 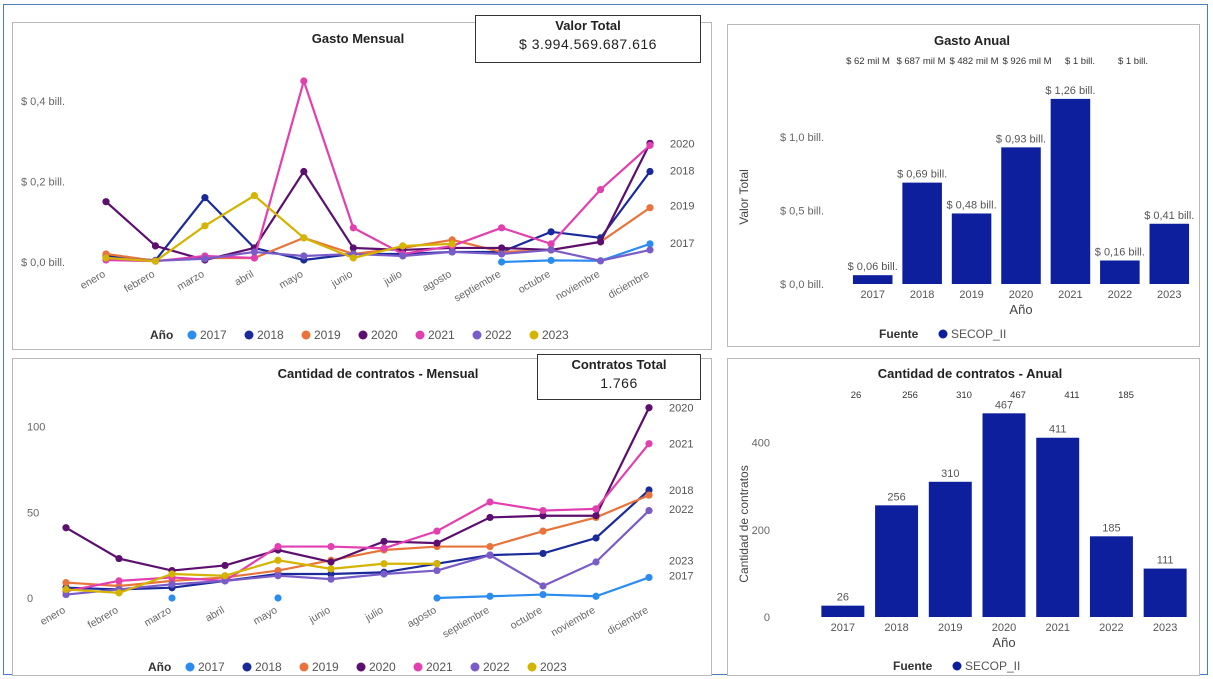 What do you see at coordinates (619, 377) in the screenshot?
I see `kpi-contratos-total: Contratos Total 1.766` at bounding box center [619, 377].